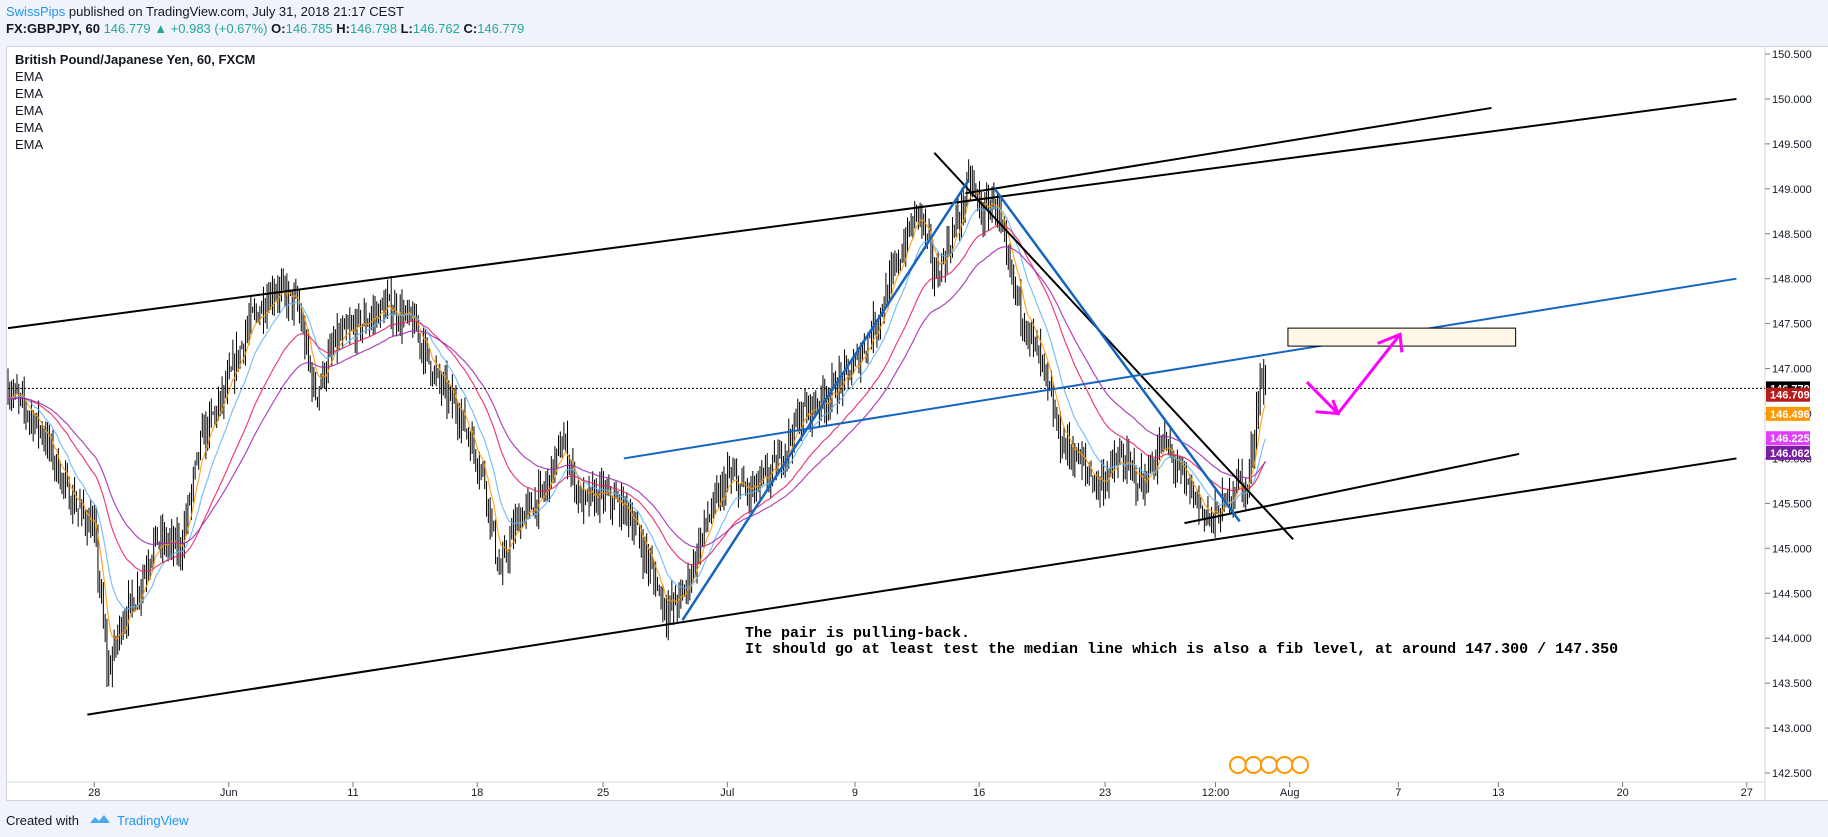 This screenshot has height=837, width=1828. Describe the element at coordinates (1792, 235) in the screenshot. I see `y-tick-label-4: 148.500` at that location.